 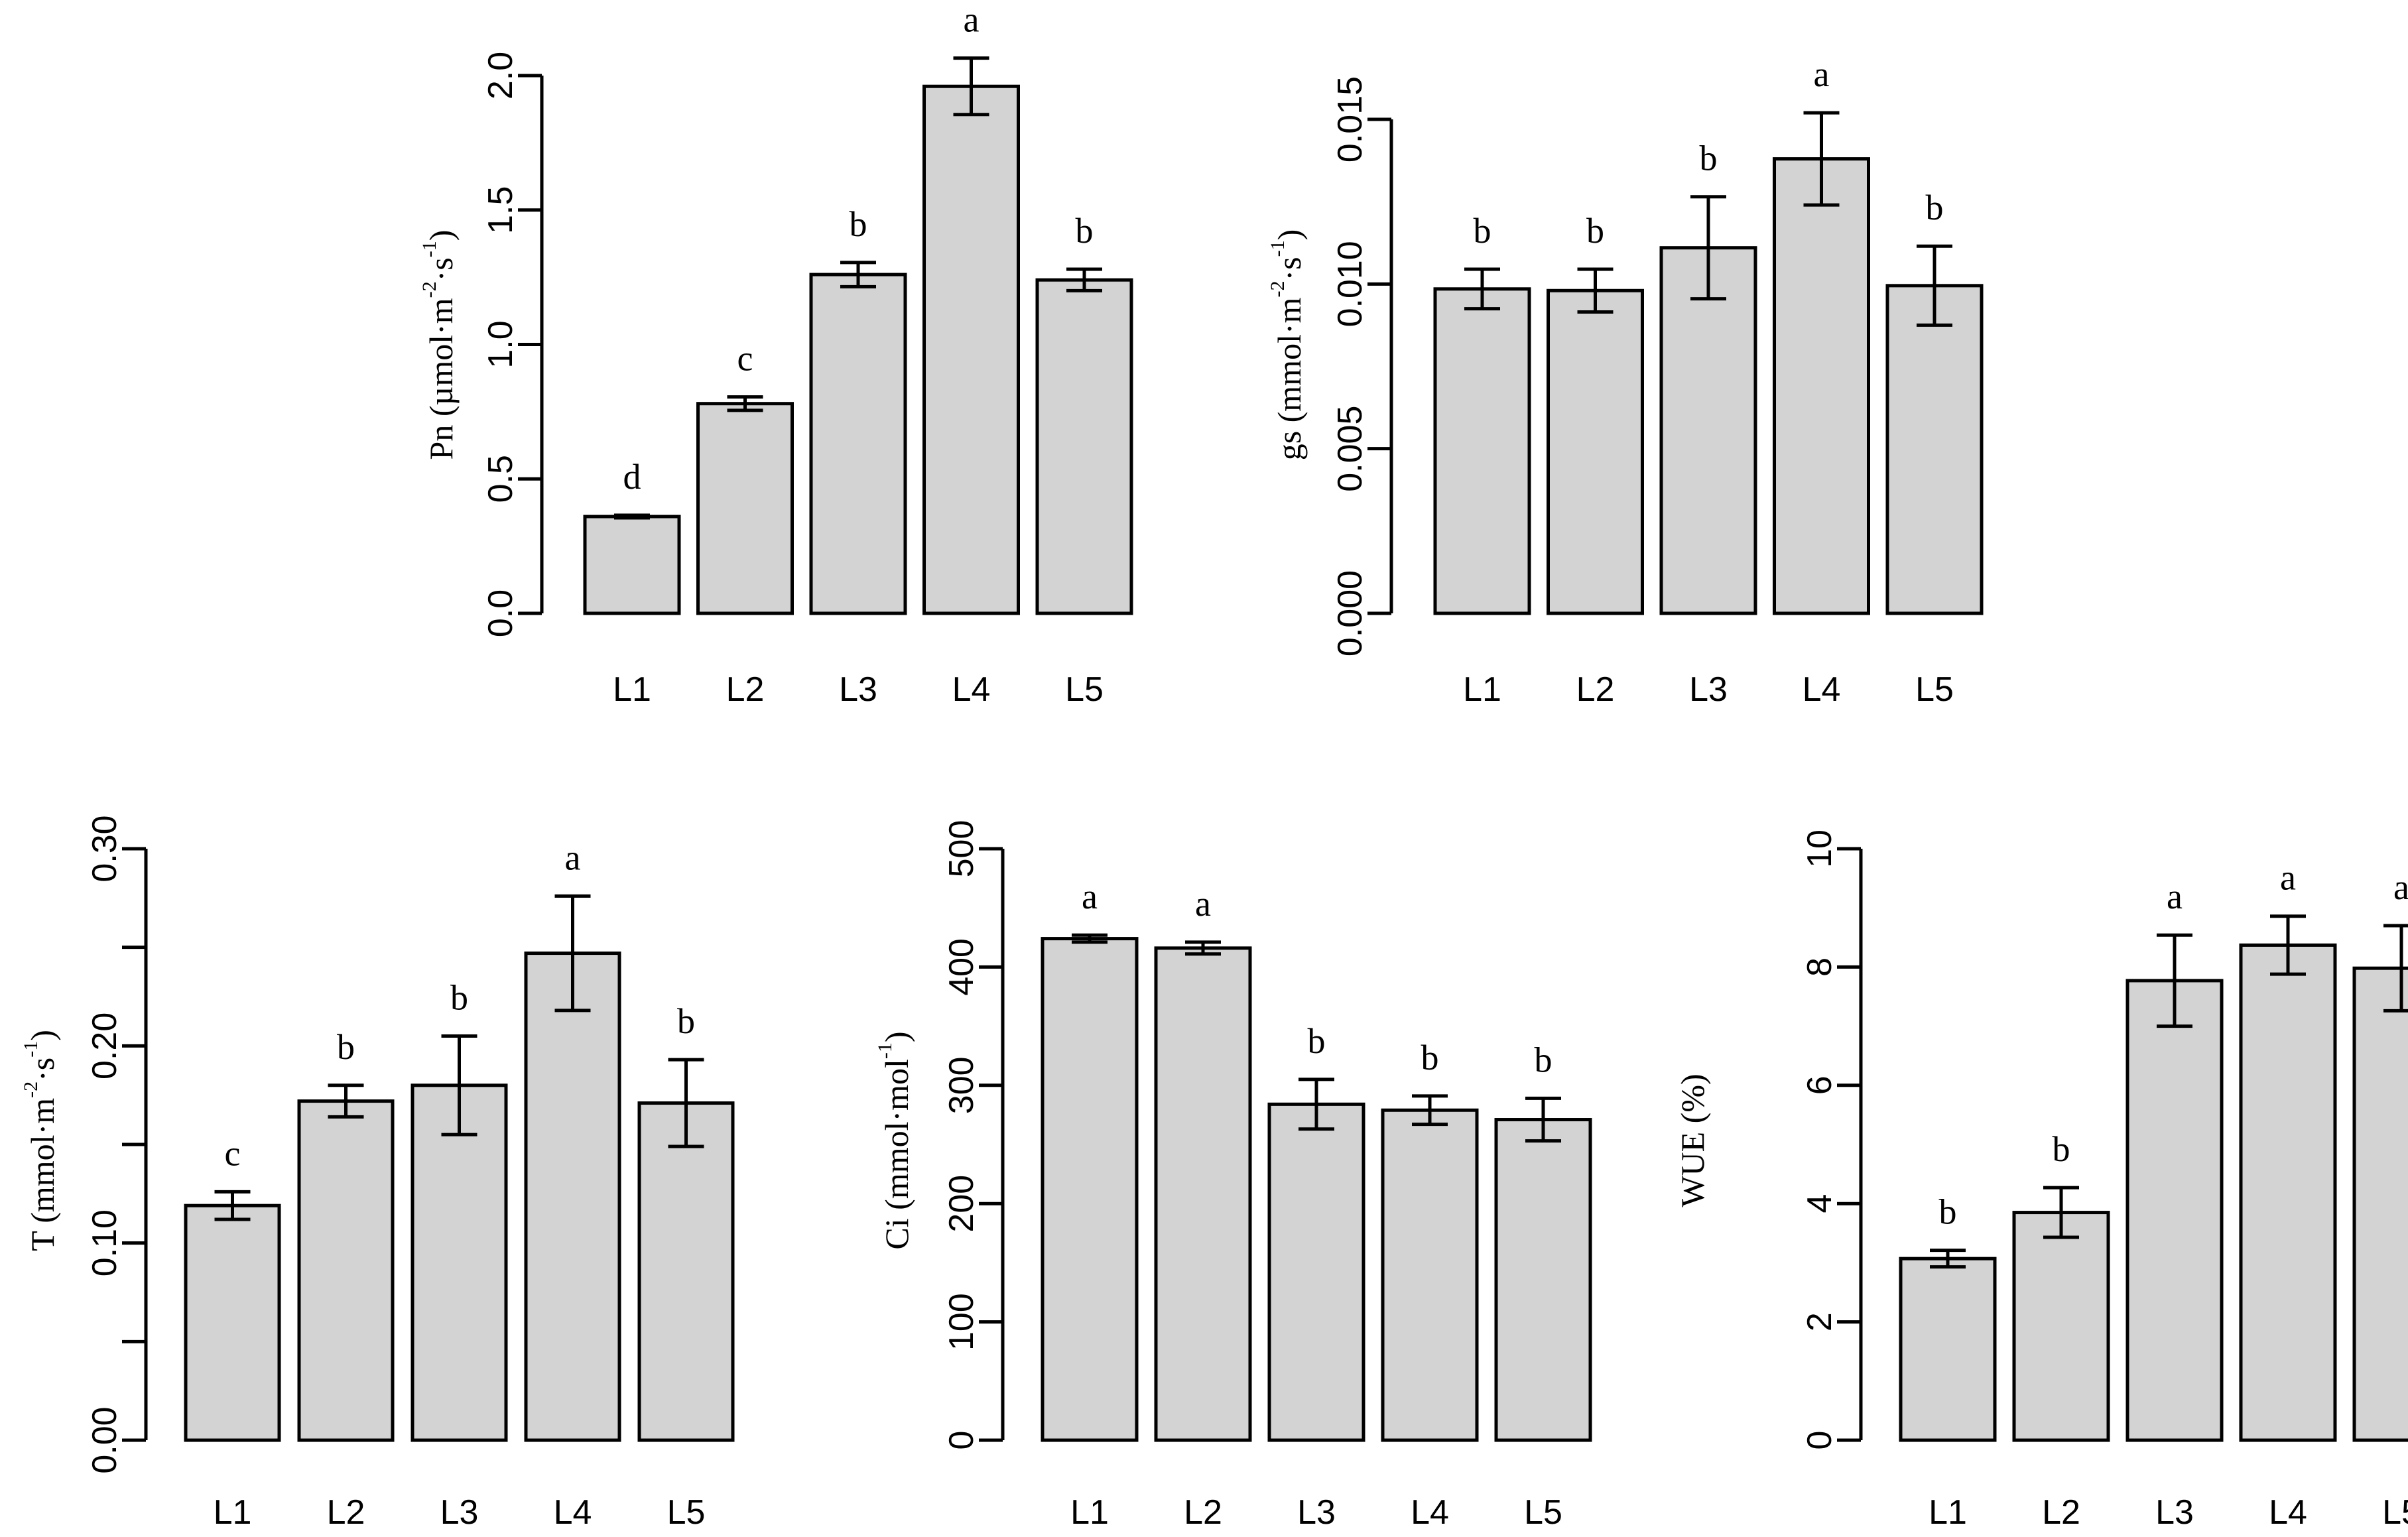 I want to click on pn-ytick-label: 2.0, so click(x=500, y=75).